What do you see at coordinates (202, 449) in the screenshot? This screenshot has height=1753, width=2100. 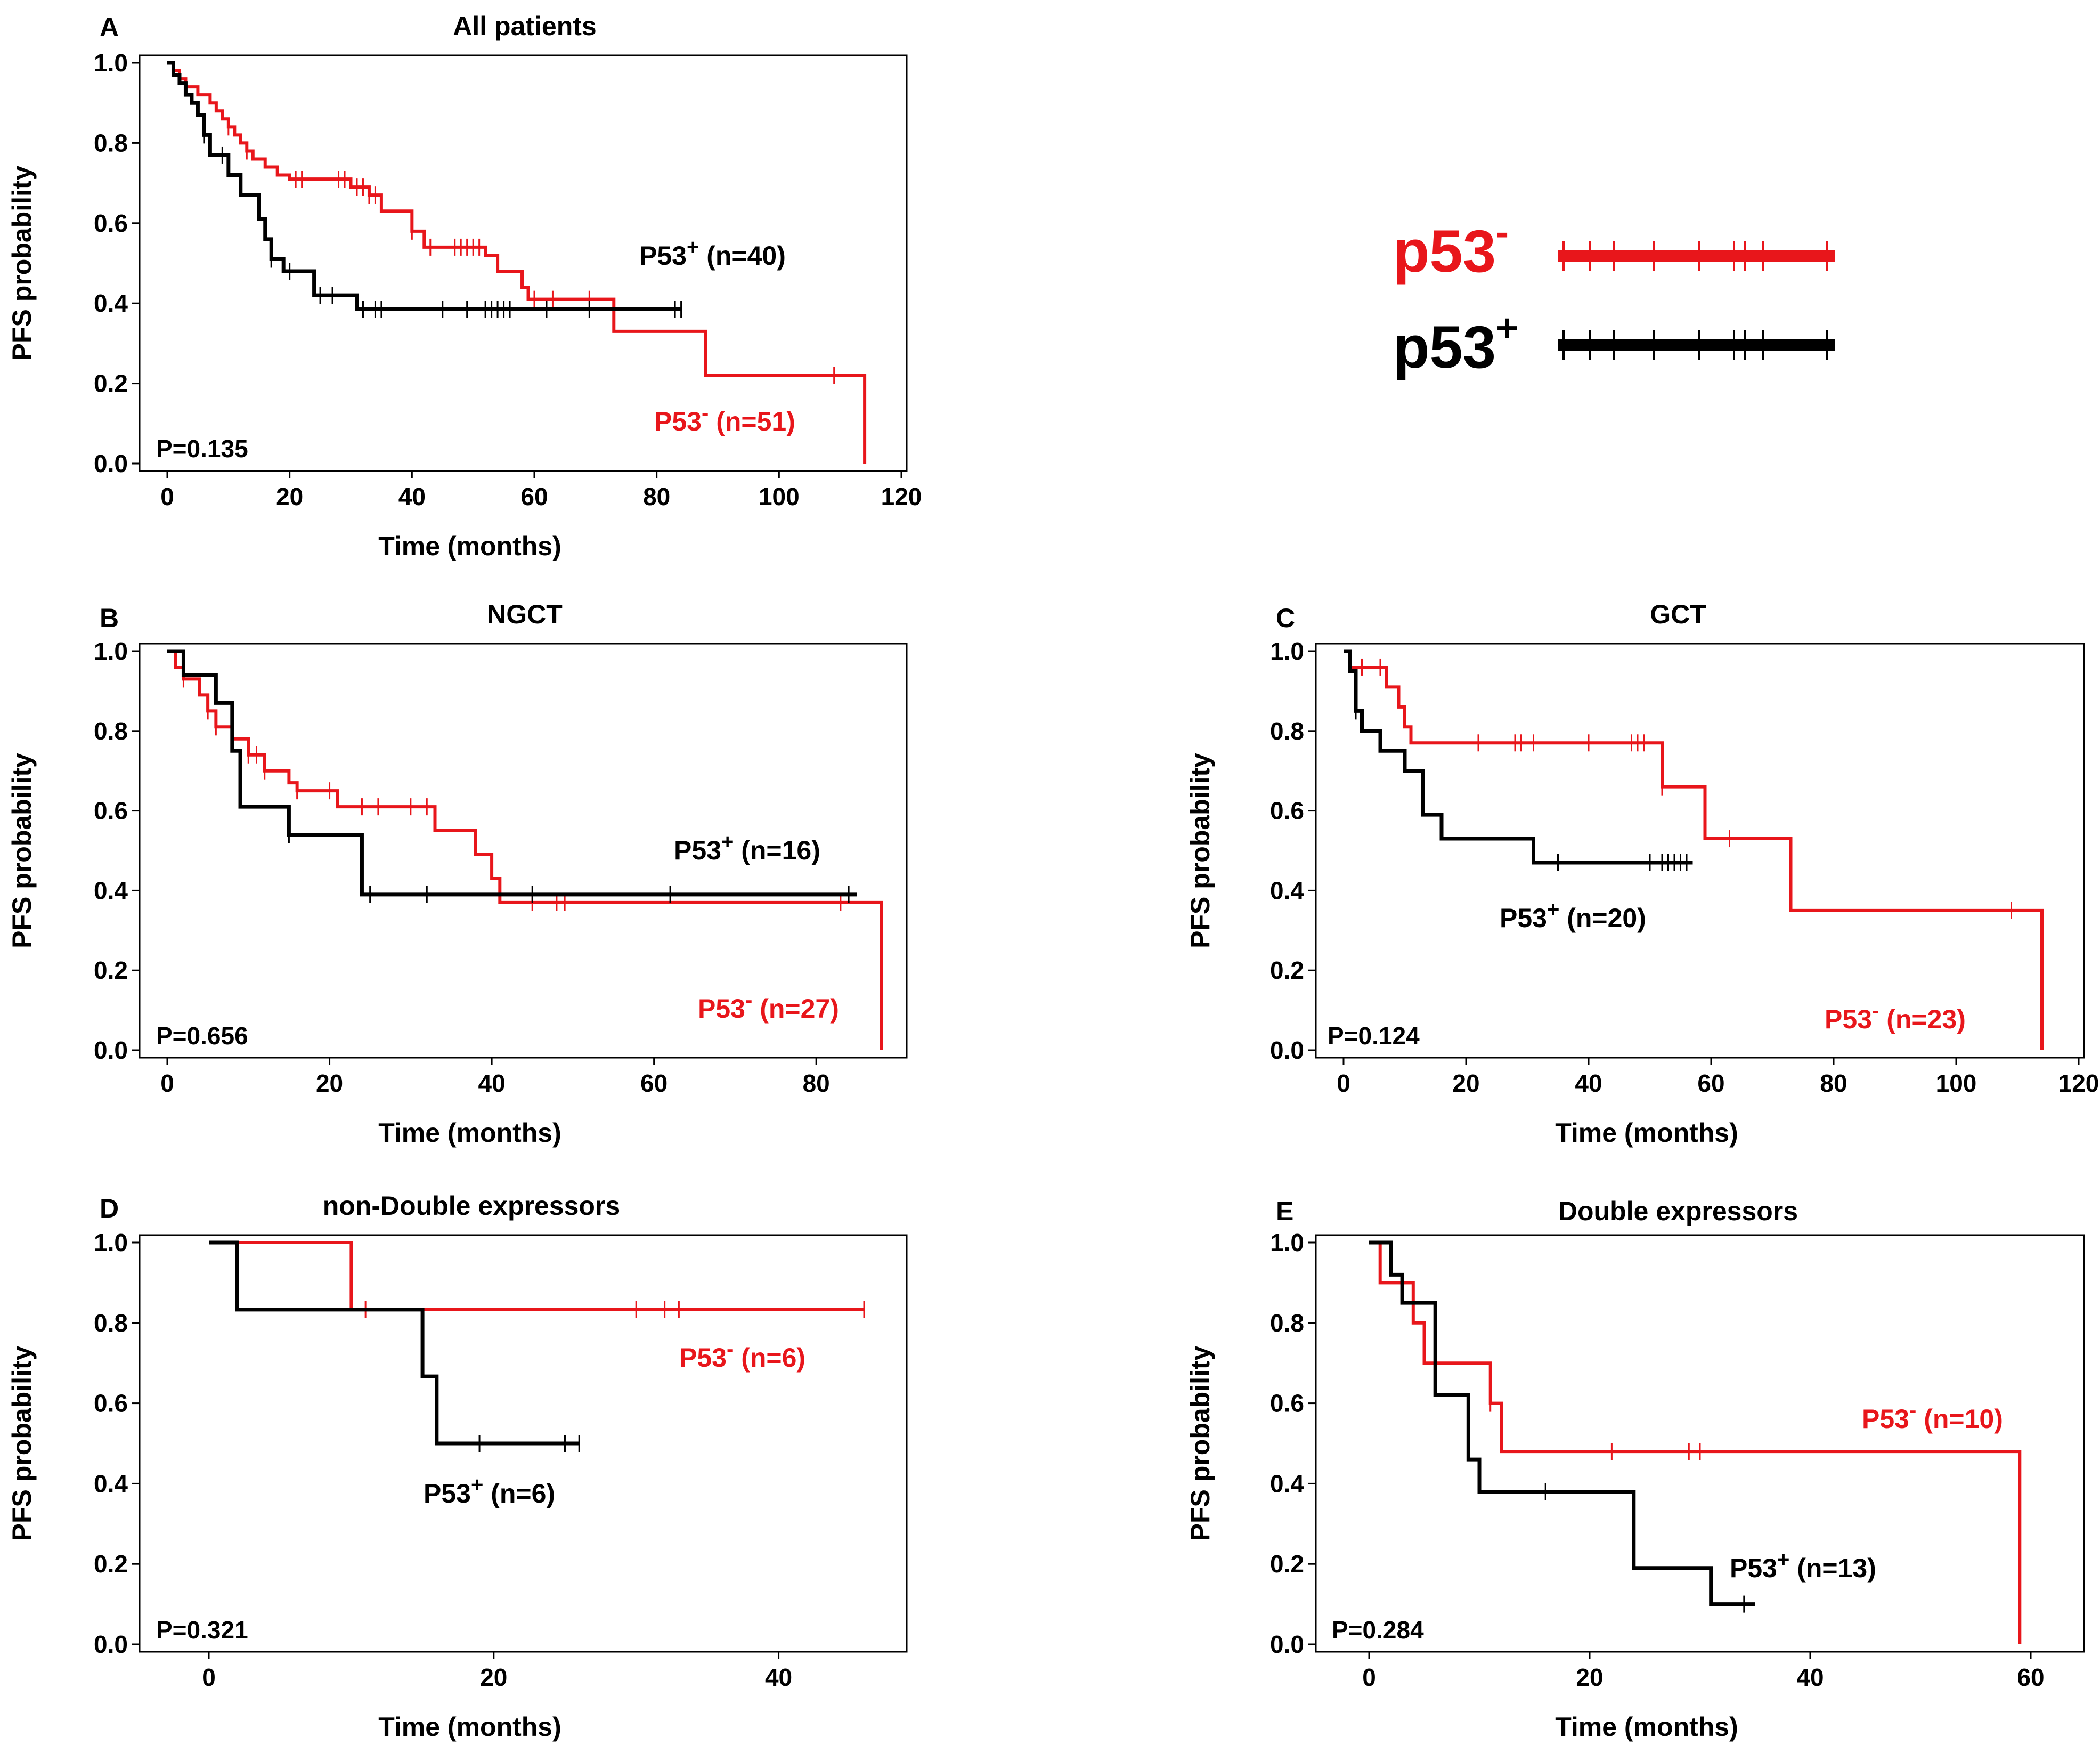 I see `p-value: P=0.135` at bounding box center [202, 449].